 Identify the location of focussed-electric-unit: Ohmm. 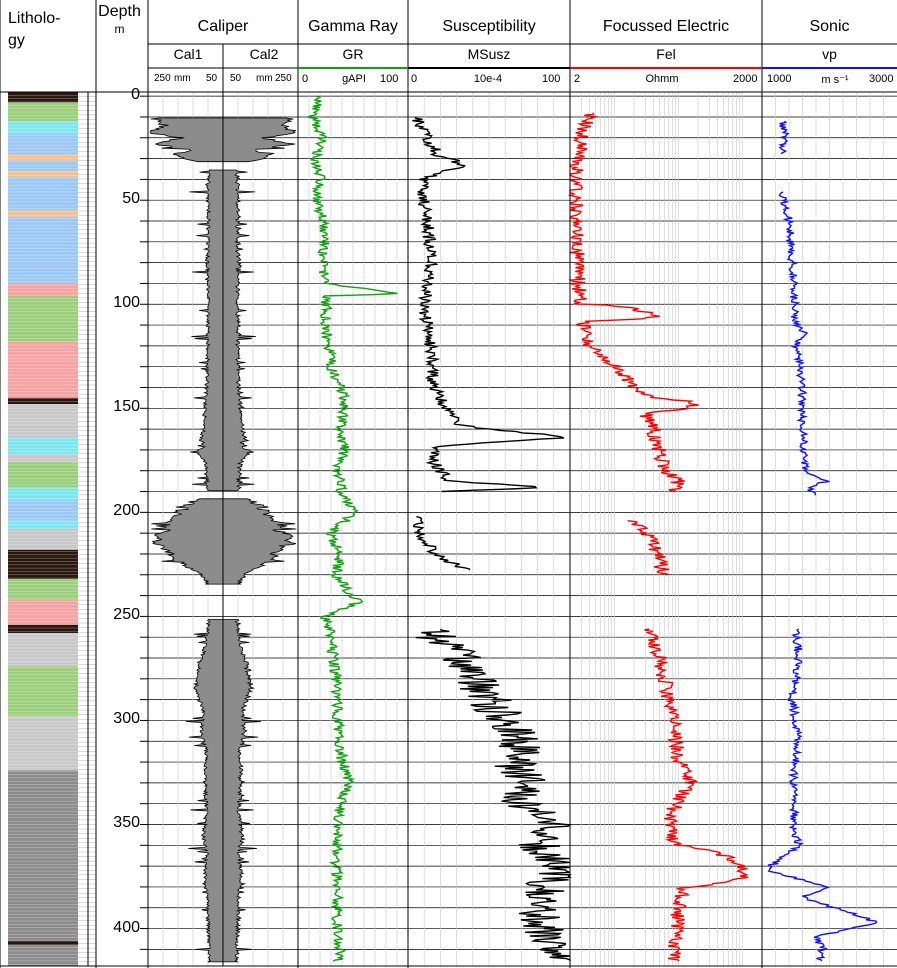
(662, 79).